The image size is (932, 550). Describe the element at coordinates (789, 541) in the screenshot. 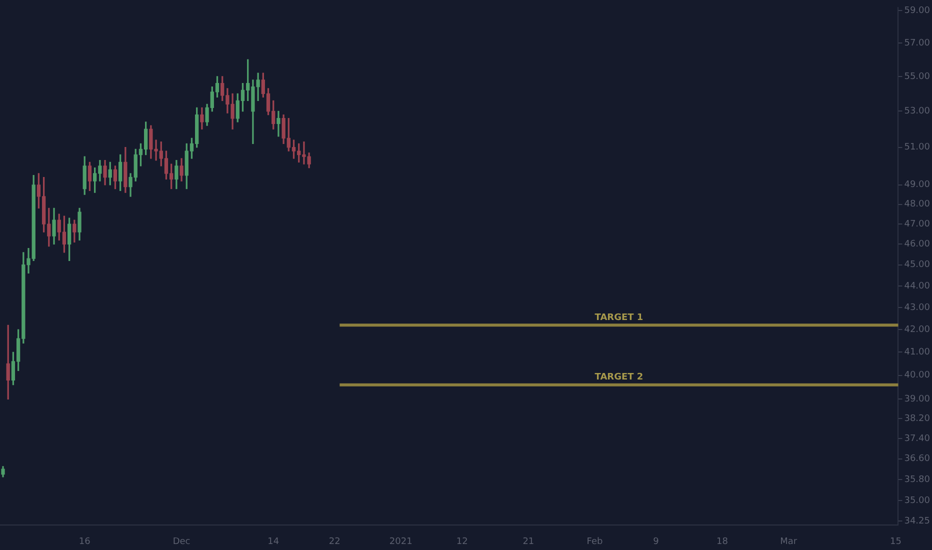

I see `x-tick-label: Mar` at that location.